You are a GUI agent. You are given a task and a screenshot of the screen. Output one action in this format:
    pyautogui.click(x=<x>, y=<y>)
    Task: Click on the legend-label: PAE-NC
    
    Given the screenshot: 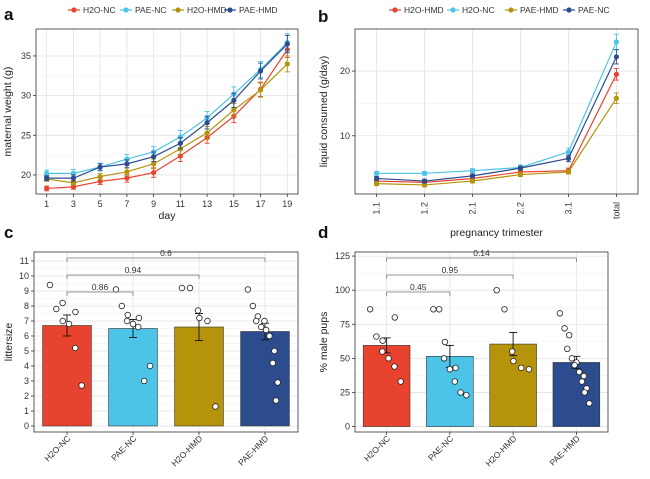 What is the action you would take?
    pyautogui.click(x=151, y=10)
    